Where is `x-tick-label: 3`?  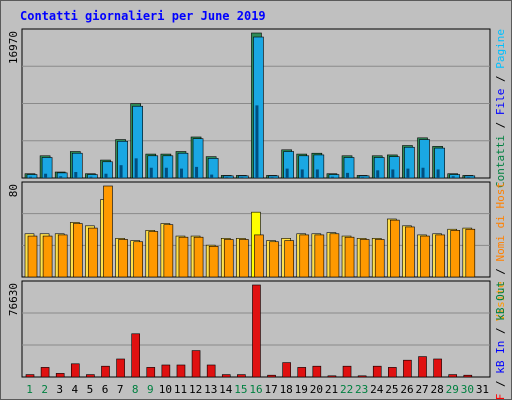 x-tick-label: 3 is located at coordinates (59, 389).